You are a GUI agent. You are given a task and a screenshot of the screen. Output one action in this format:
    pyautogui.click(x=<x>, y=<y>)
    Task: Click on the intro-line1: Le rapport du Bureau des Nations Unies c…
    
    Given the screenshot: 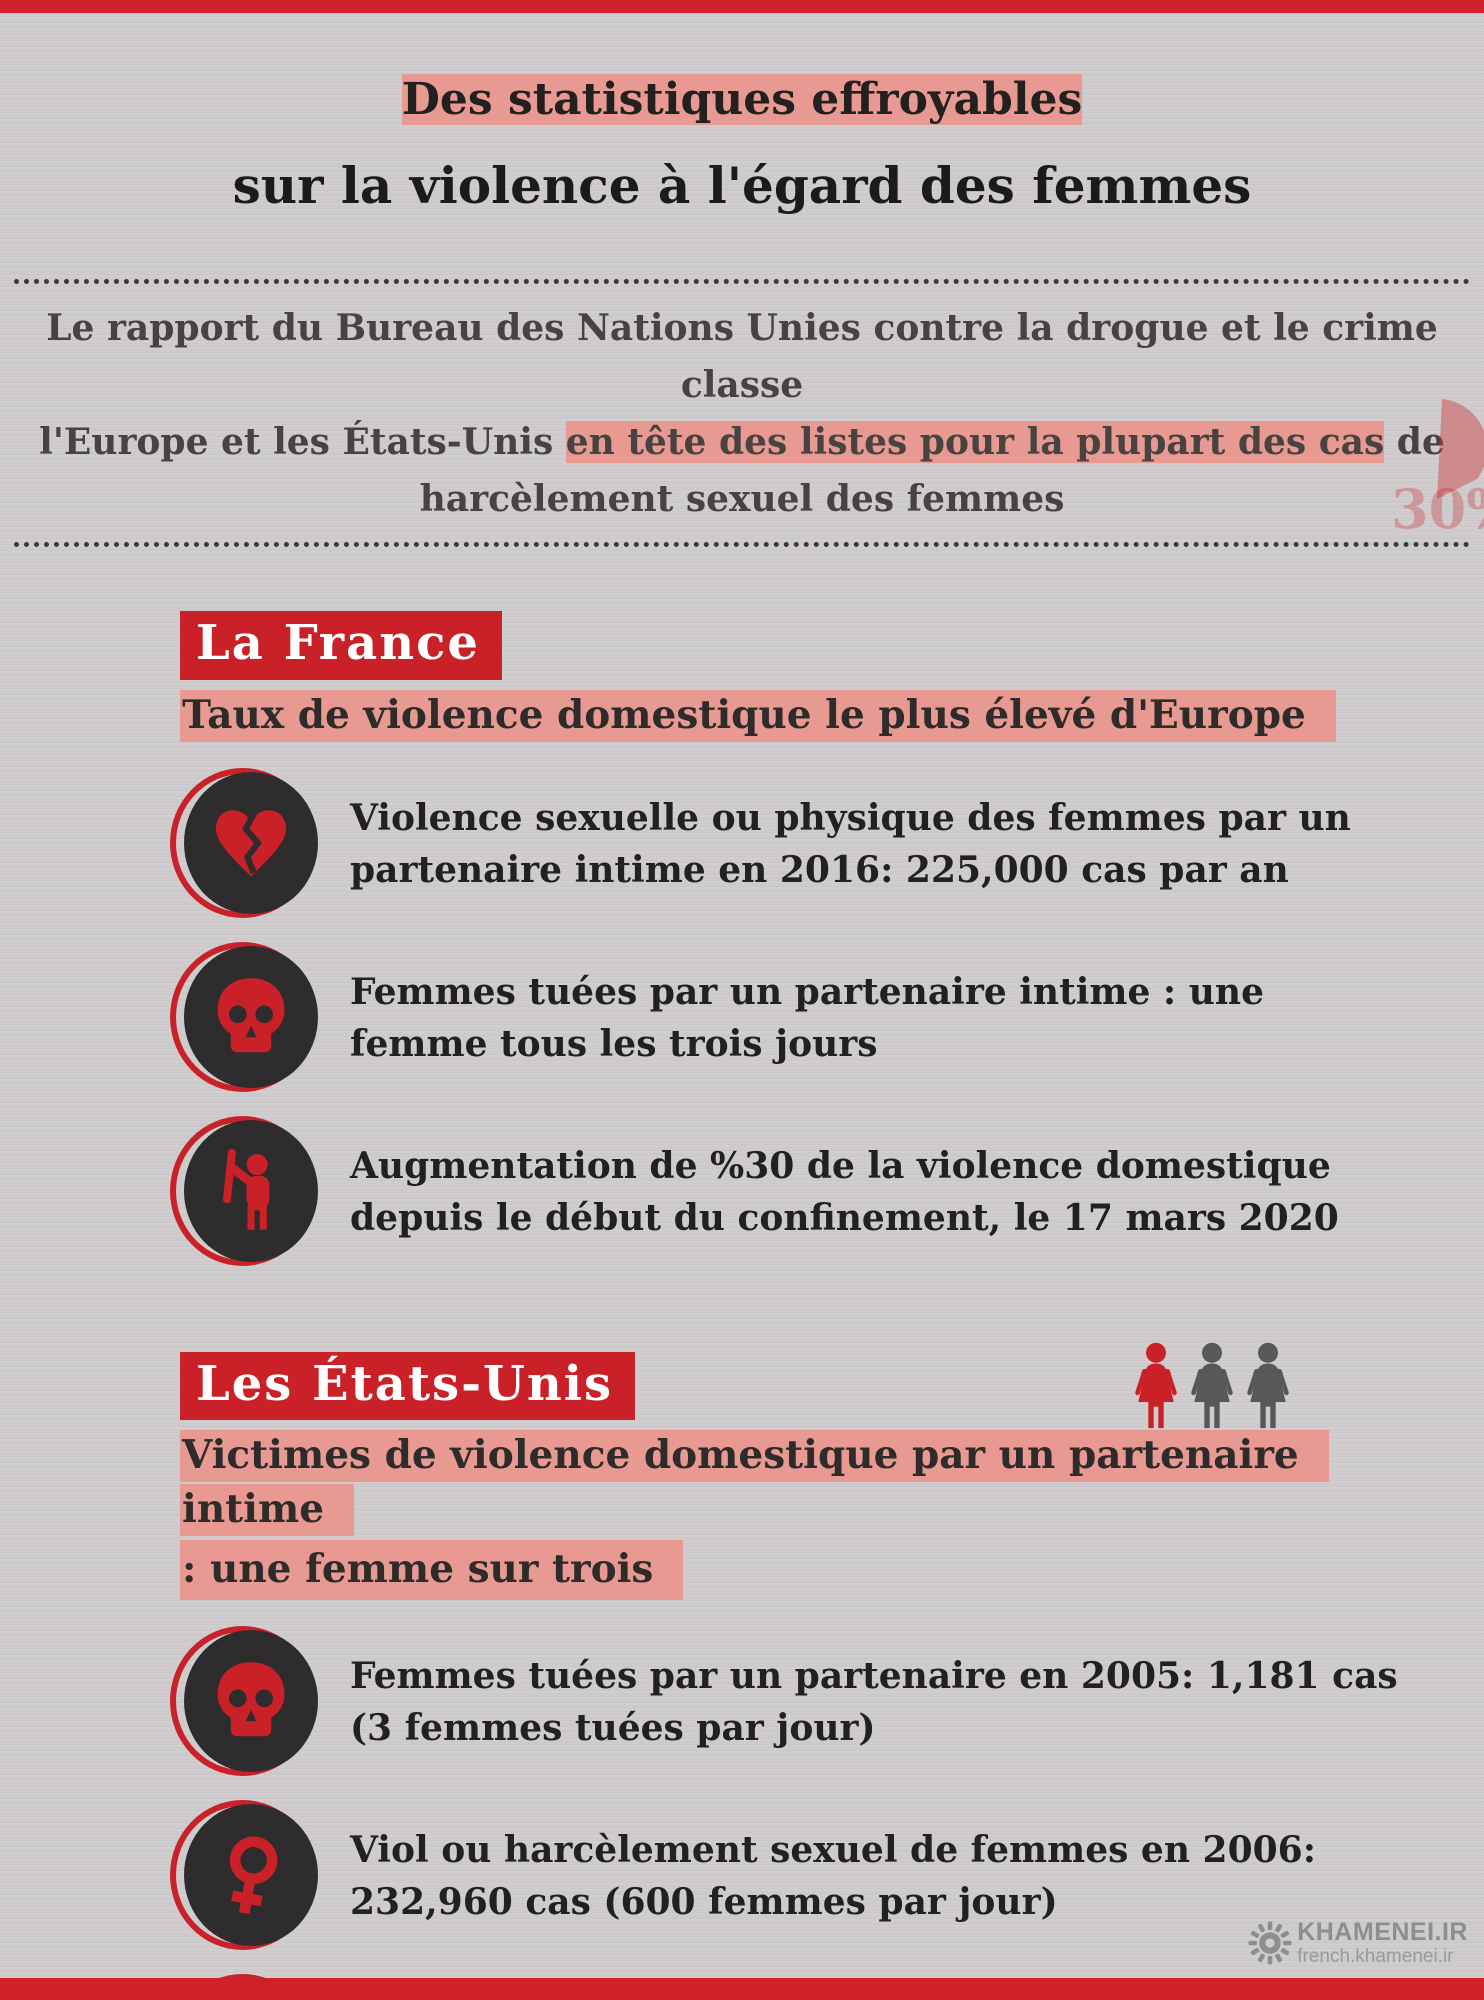 What is the action you would take?
    pyautogui.click(x=742, y=357)
    